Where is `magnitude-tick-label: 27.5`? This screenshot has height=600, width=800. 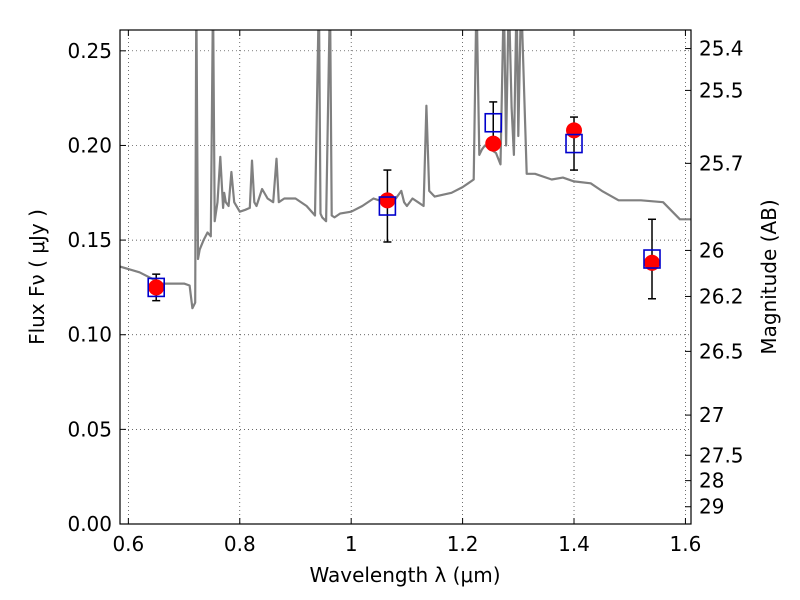 magnitude-tick-label: 27.5 is located at coordinates (721, 455).